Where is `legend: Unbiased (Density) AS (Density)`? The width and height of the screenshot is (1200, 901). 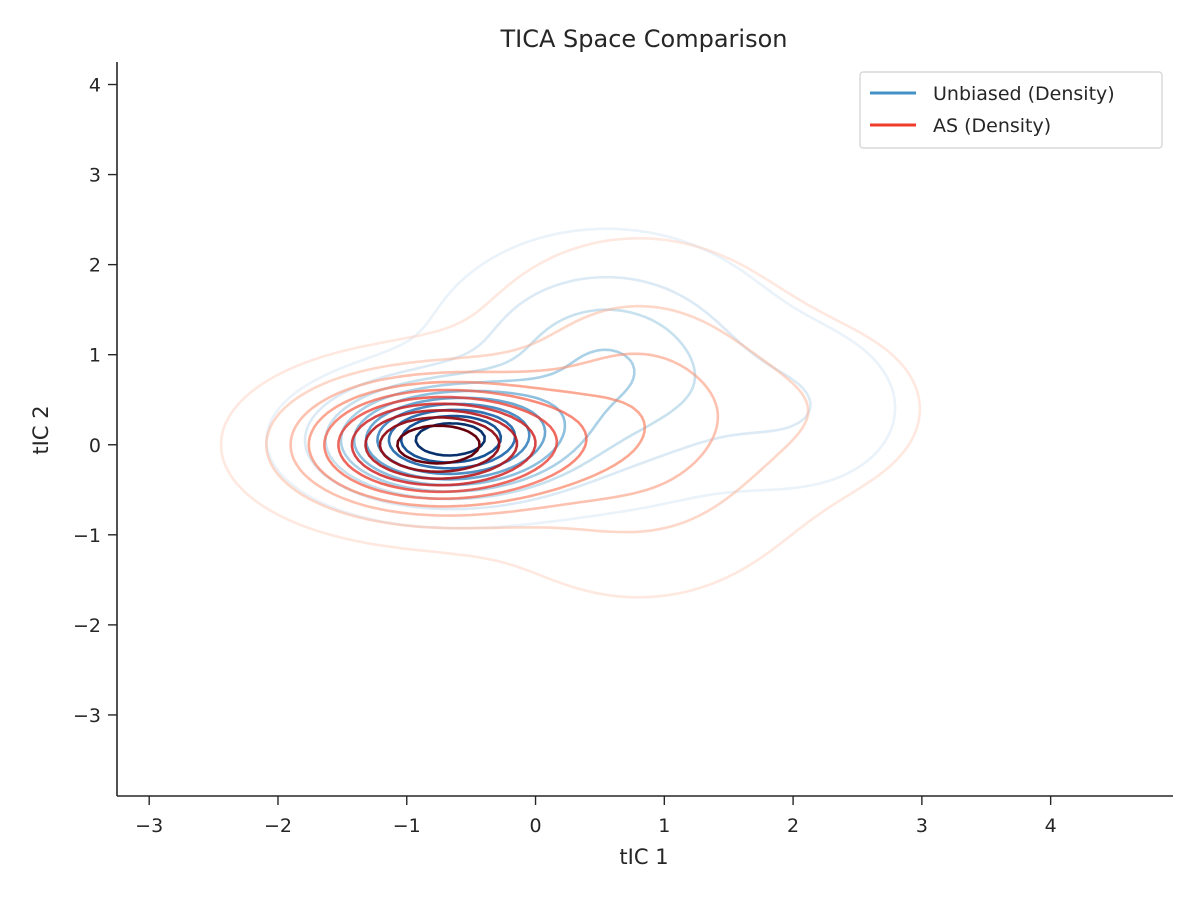
legend: Unbiased (Density) AS (Density) is located at coordinates (1011, 110).